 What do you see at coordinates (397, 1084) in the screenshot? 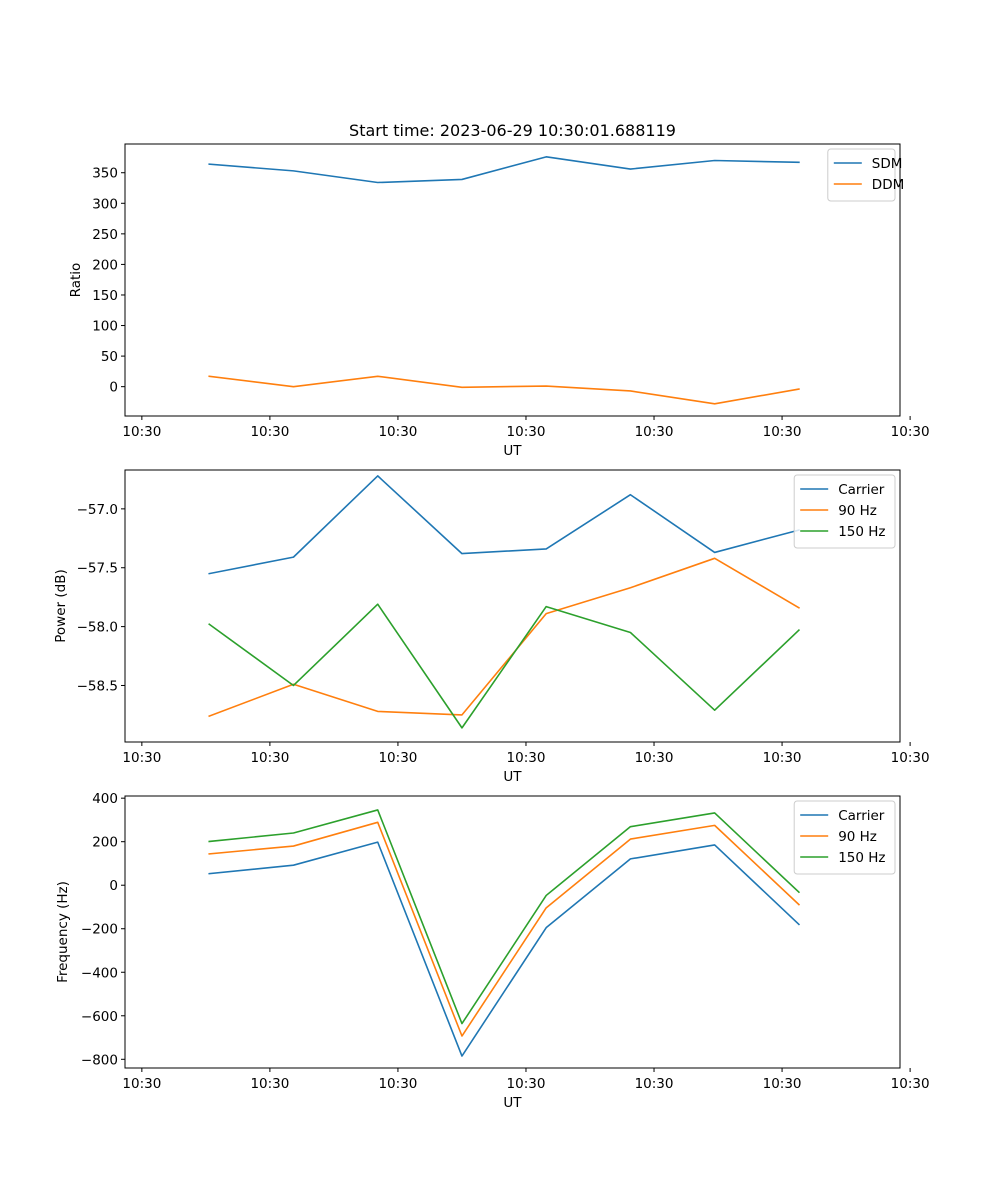
I see `x-tick-label-3-3: 10:30` at bounding box center [397, 1084].